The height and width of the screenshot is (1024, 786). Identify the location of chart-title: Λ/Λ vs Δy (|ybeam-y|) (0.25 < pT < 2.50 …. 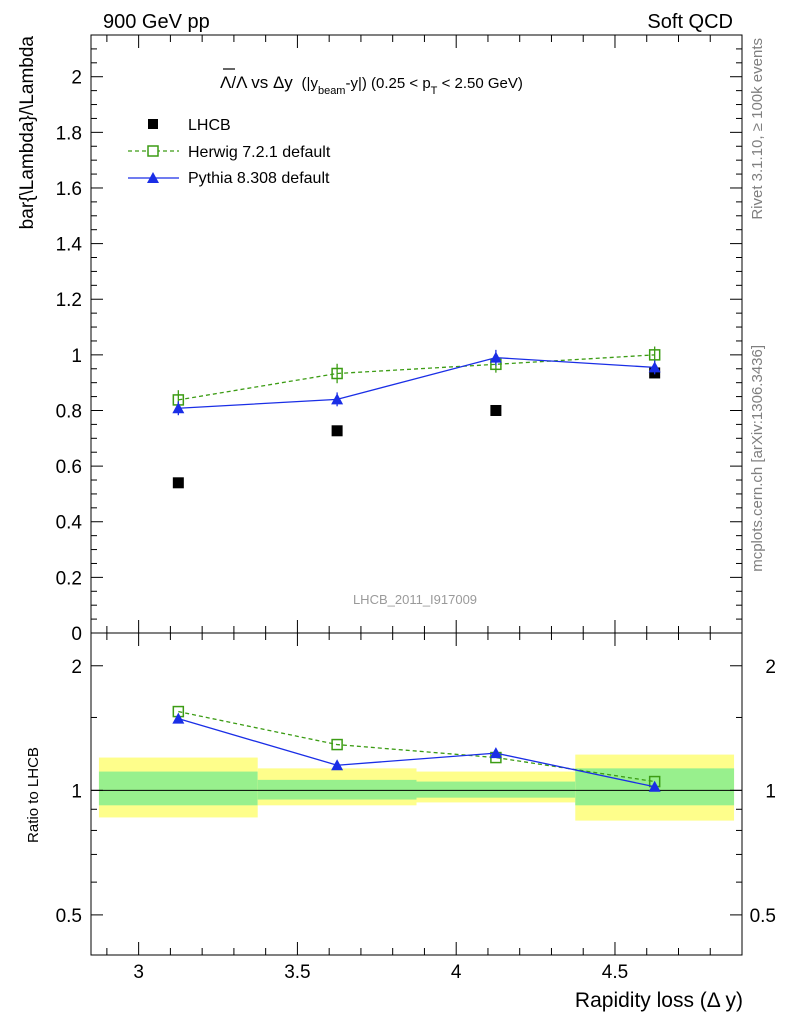
(371, 82).